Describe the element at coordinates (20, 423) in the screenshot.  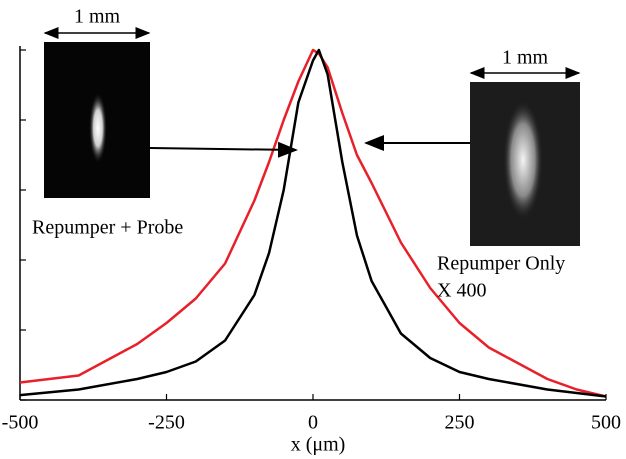
I see `x-tick-label: -500` at that location.